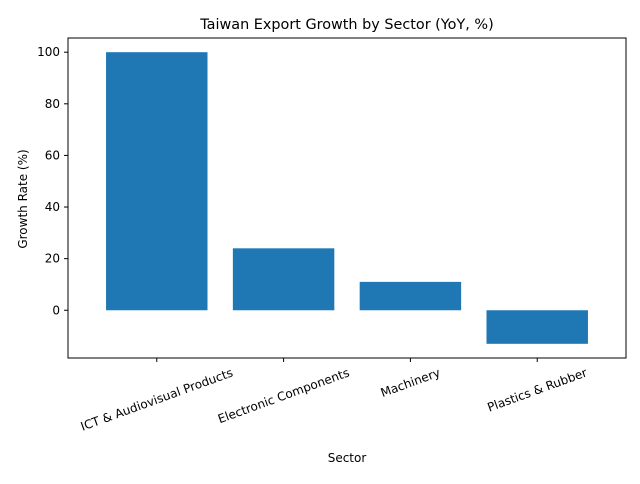 This screenshot has width=640, height=484. Describe the element at coordinates (52, 181) in the screenshot. I see `y-axis-ticks: 0 20 40 60 80 100` at that location.